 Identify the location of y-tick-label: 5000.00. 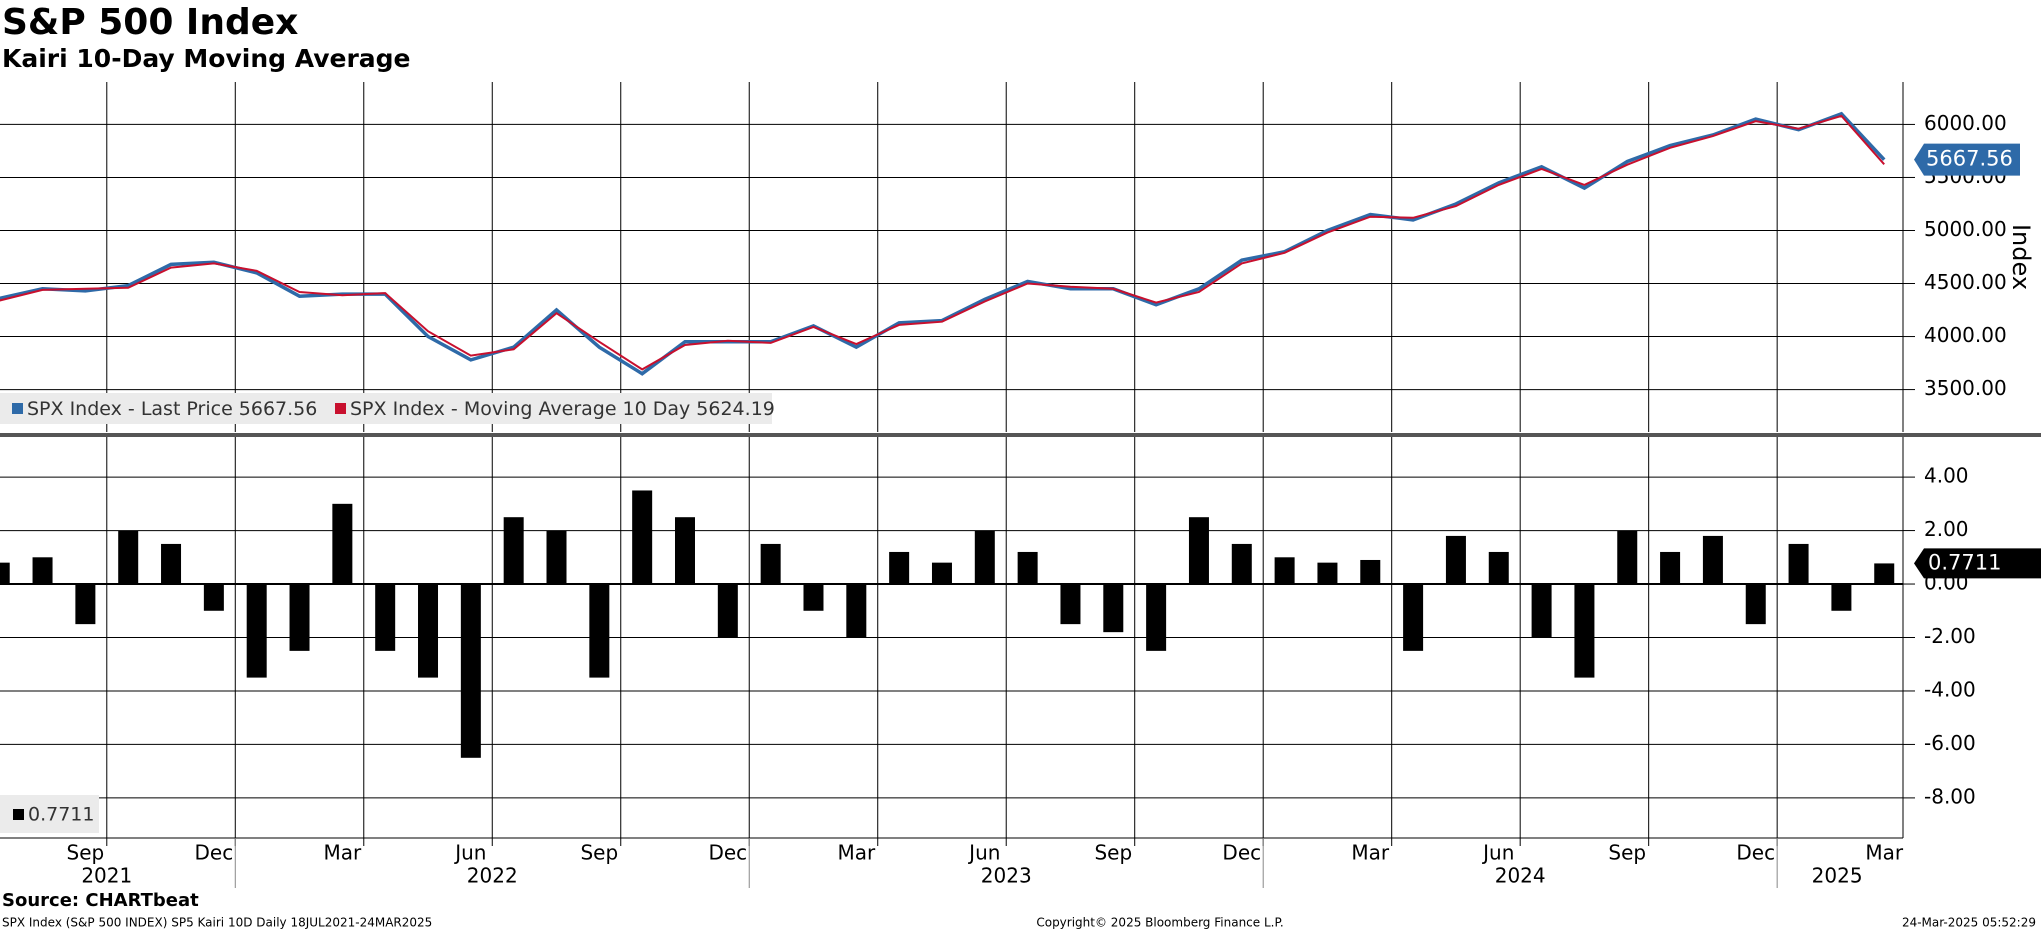
(1965, 229).